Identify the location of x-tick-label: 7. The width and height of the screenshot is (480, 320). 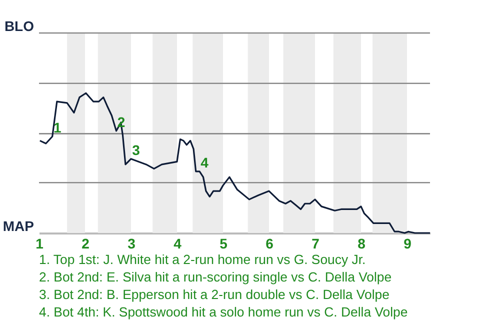
(316, 244).